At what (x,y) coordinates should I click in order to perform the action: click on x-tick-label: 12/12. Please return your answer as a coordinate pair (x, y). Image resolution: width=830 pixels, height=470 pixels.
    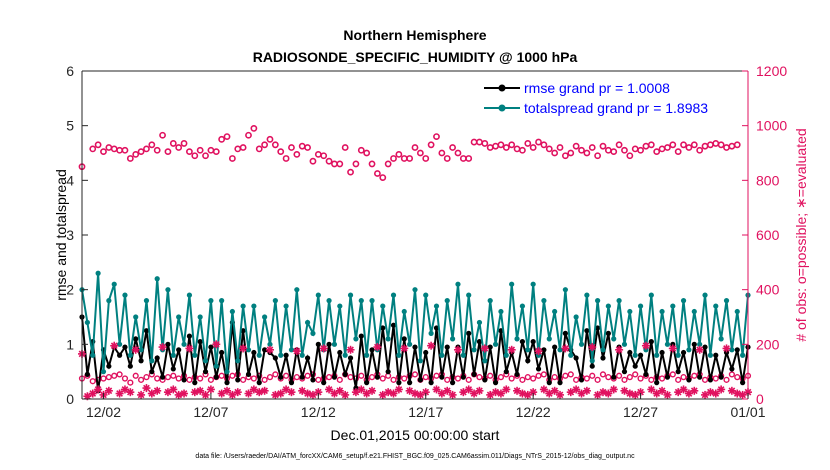
    Looking at the image, I should click on (318, 412).